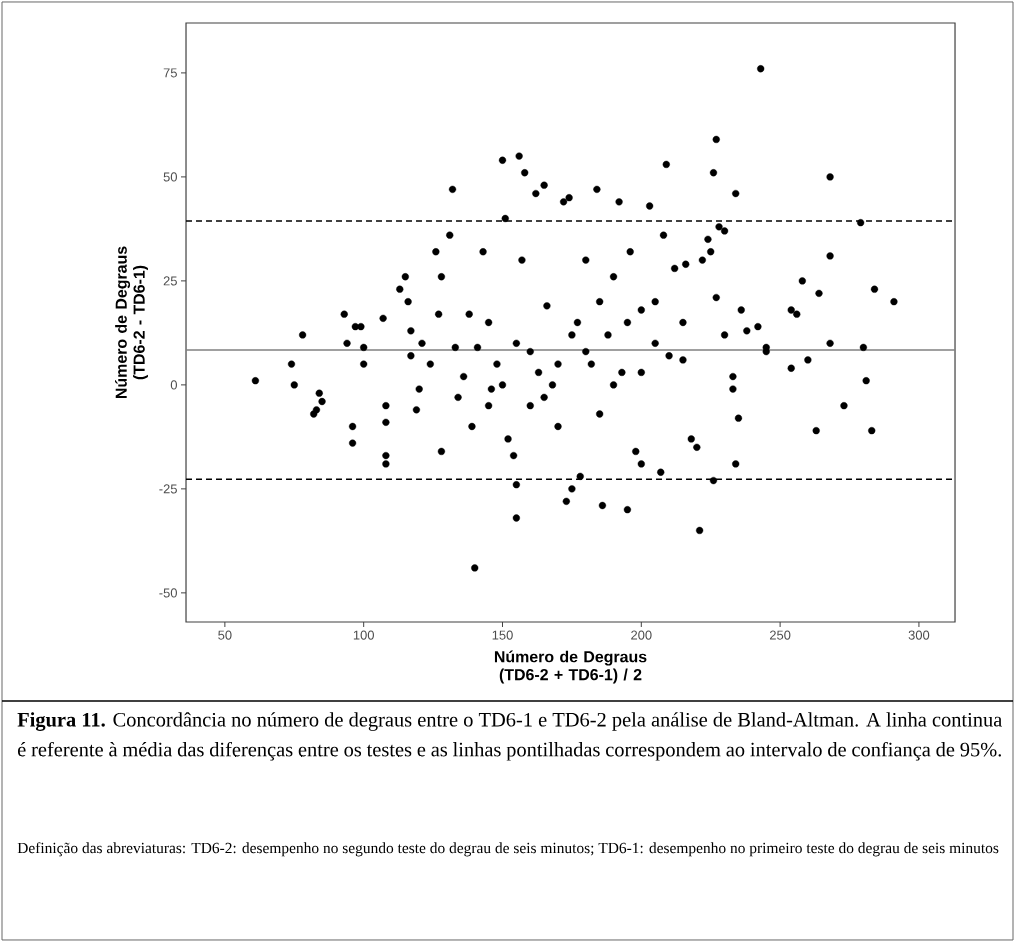 The width and height of the screenshot is (1015, 942). What do you see at coordinates (363, 635) in the screenshot?
I see `x-tick-label: 100` at bounding box center [363, 635].